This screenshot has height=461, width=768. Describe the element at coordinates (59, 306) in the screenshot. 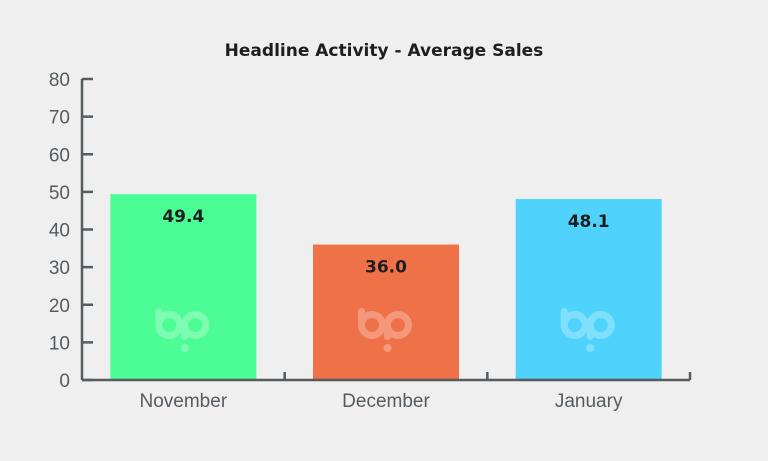

I see `y-tick-label: 20` at that location.